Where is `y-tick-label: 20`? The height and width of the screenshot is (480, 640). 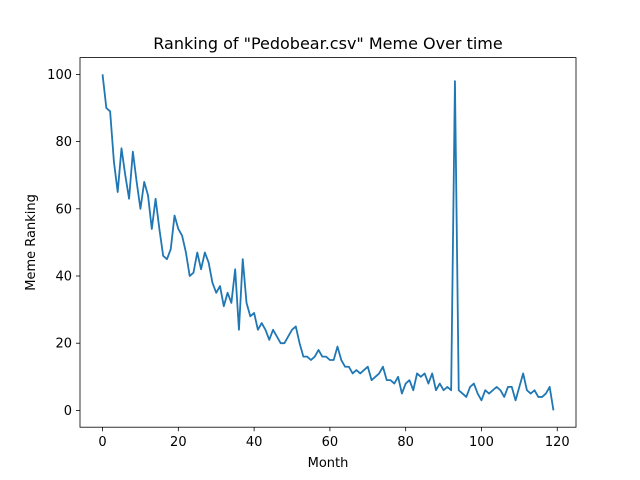
y-tick-label: 20 is located at coordinates (63, 344).